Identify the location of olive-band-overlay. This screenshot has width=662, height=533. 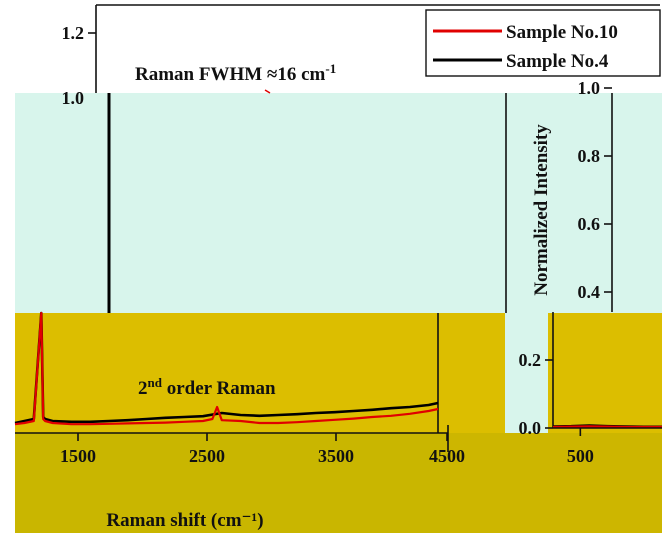
(556, 483).